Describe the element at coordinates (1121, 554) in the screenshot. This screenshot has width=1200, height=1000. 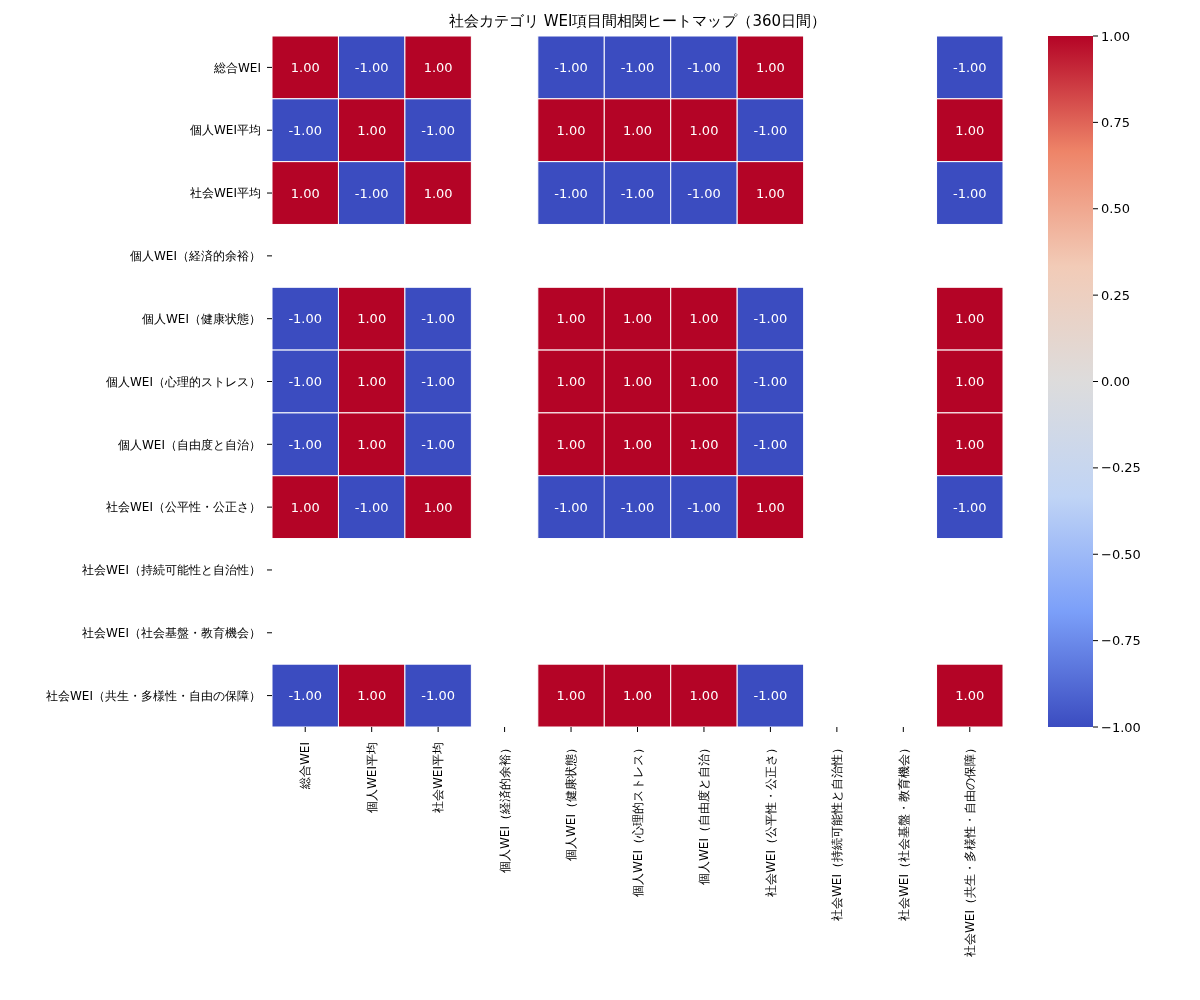
I see `color-bar-label: −0.50` at that location.